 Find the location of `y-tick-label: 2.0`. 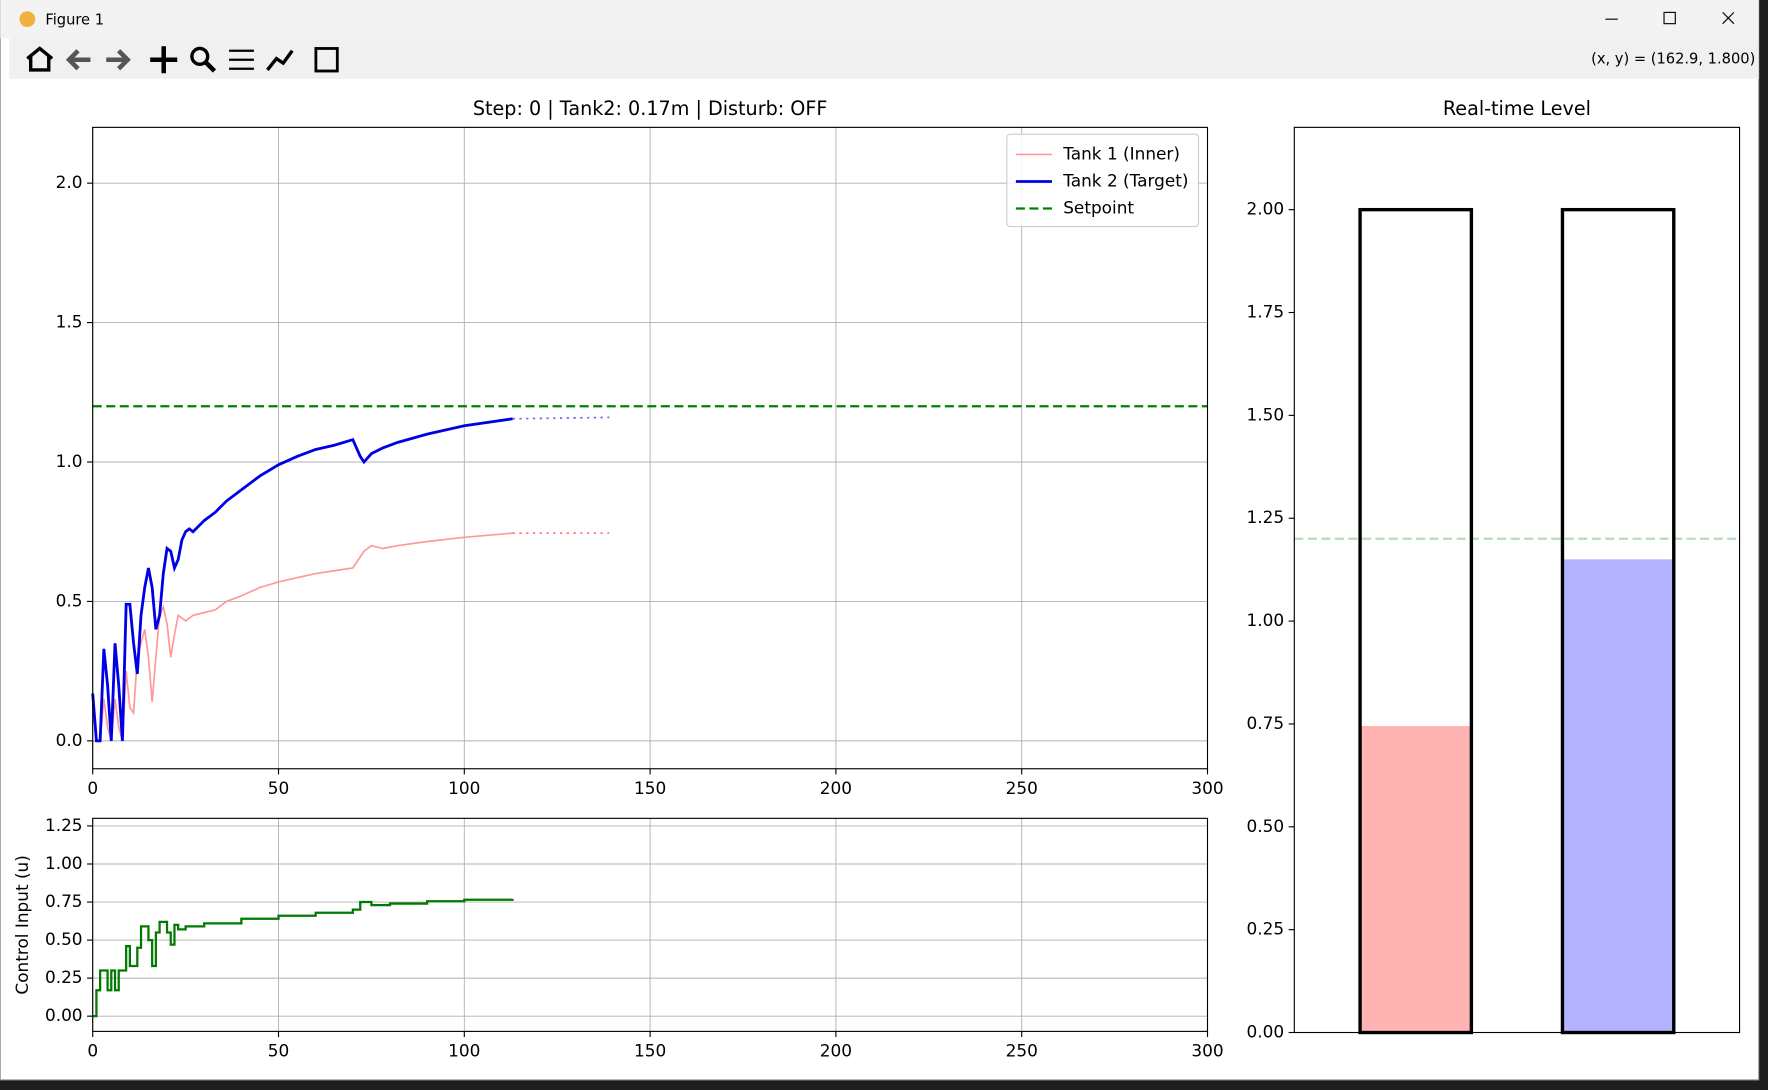

y-tick-label: 2.0 is located at coordinates (69, 182).